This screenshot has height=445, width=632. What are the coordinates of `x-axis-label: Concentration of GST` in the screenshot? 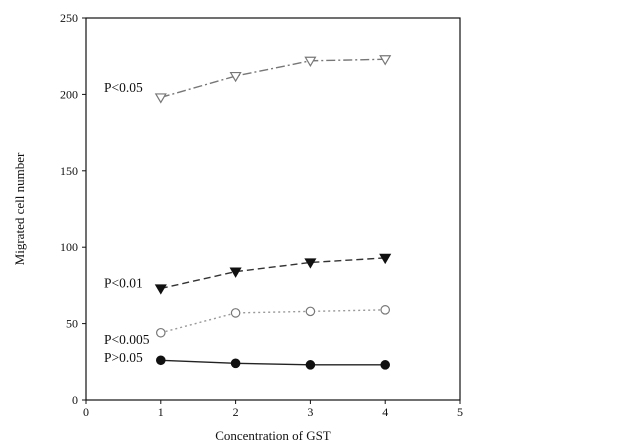 It's located at (273, 435).